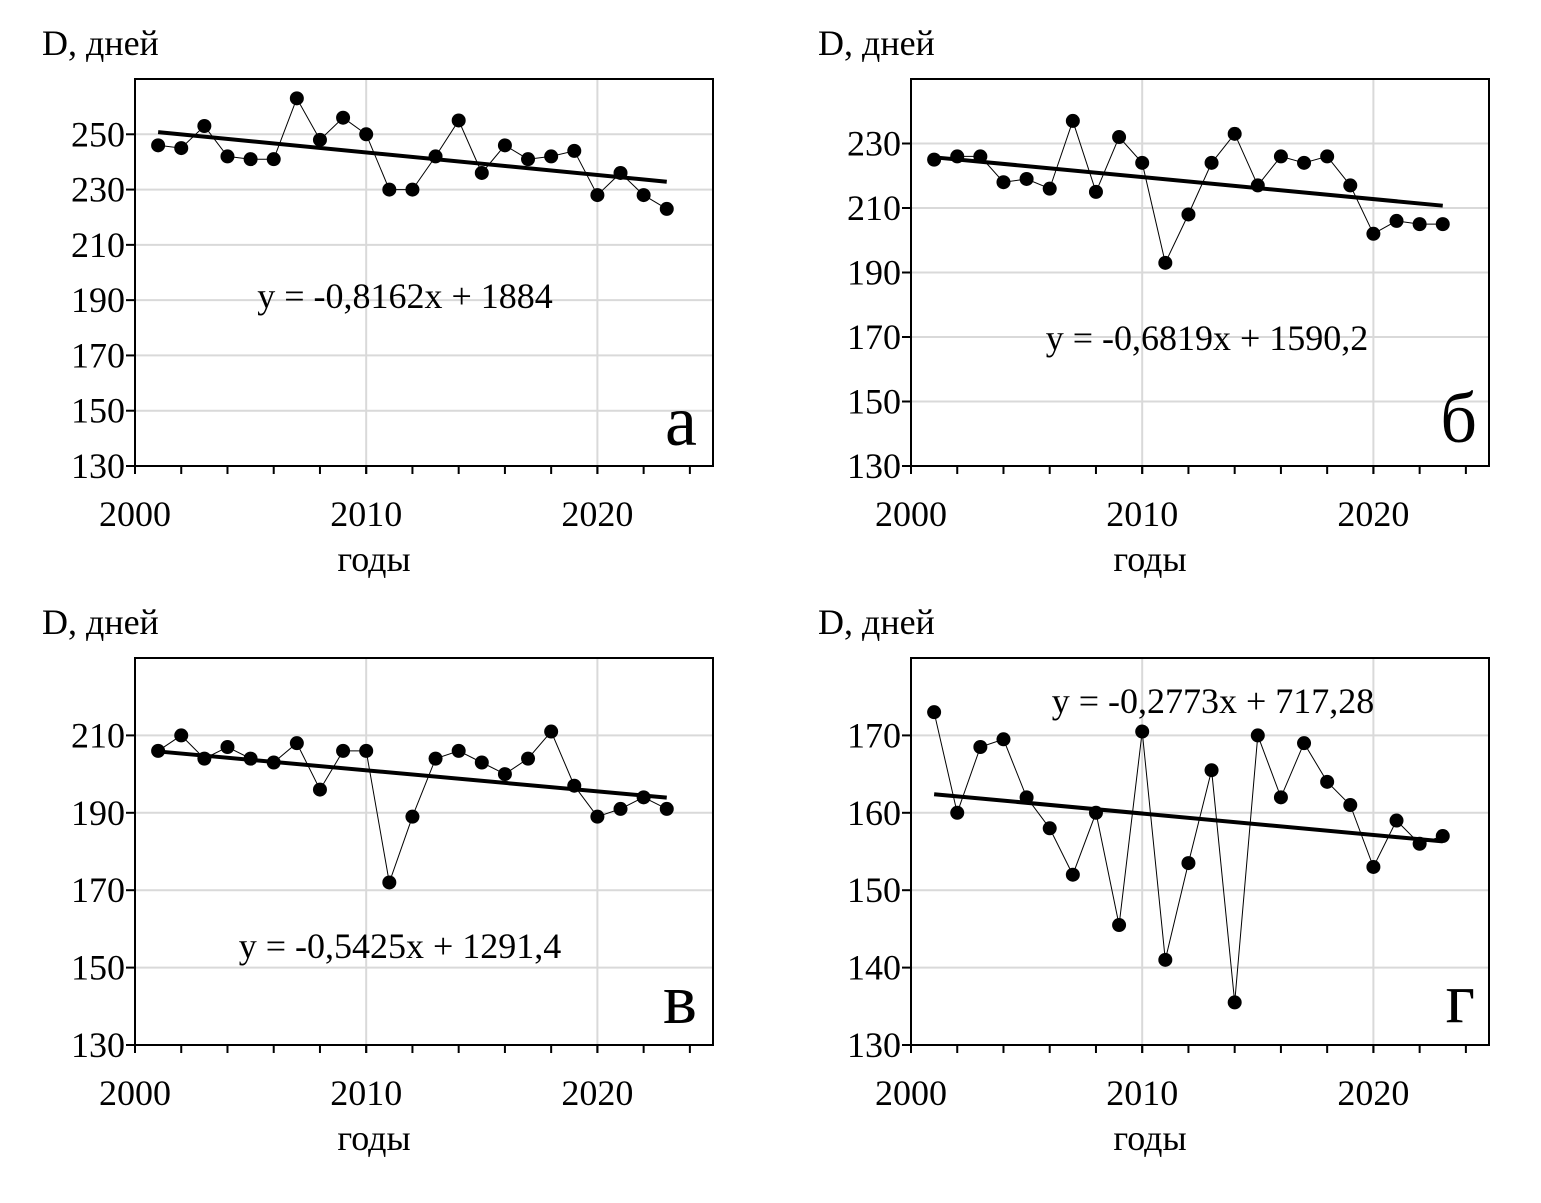 The width and height of the screenshot is (1541, 1203). What do you see at coordinates (1207, 338) in the screenshot?
I see `trend-equation: y = -0,6819x + 1590,2` at bounding box center [1207, 338].